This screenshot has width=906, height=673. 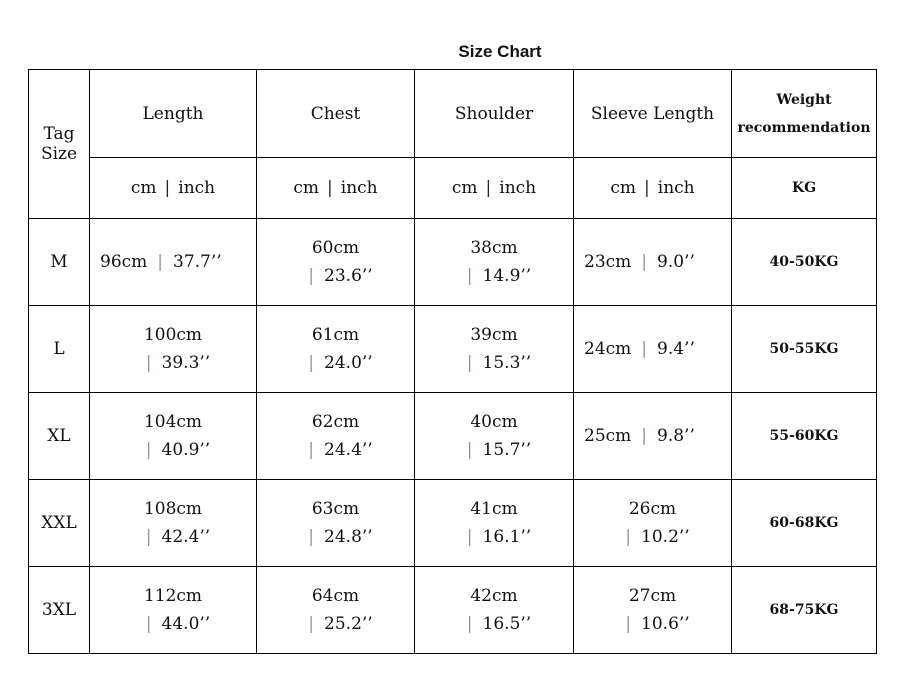 I want to click on cm-line: 41cm, so click(x=494, y=509).